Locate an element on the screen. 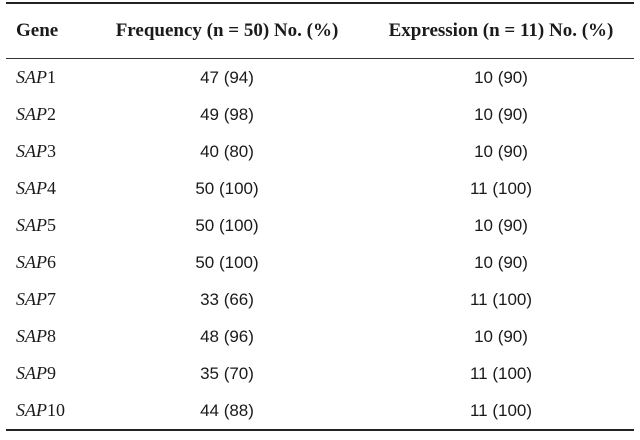 The image size is (640, 440). gene-number: 5 is located at coordinates (51, 225).